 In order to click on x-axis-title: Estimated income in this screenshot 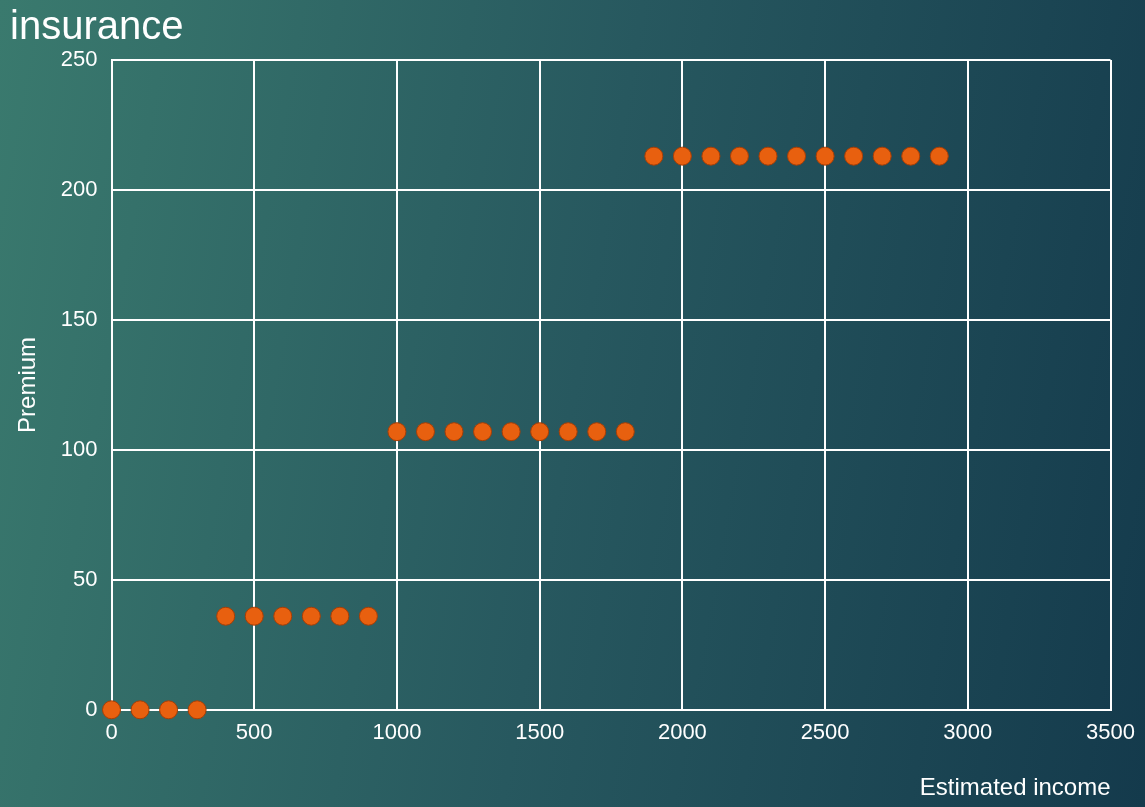, I will do `click(1015, 787)`.